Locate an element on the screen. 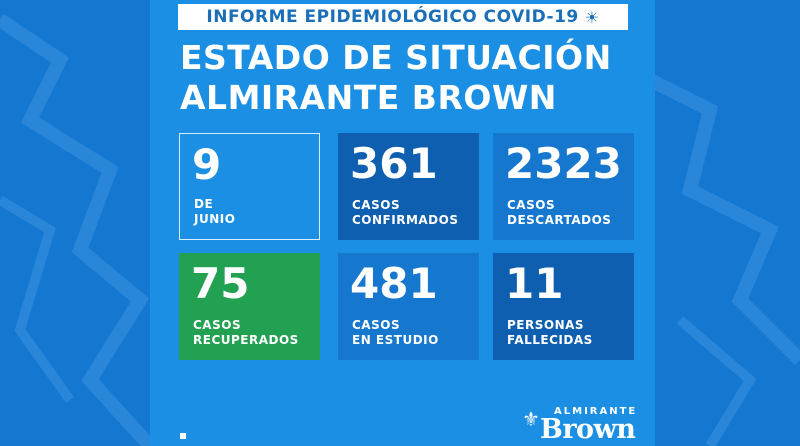 Image resolution: width=800 pixels, height=446 pixels. recovered-cases-card: 75 CASOS RECUPERADOS is located at coordinates (249, 306).